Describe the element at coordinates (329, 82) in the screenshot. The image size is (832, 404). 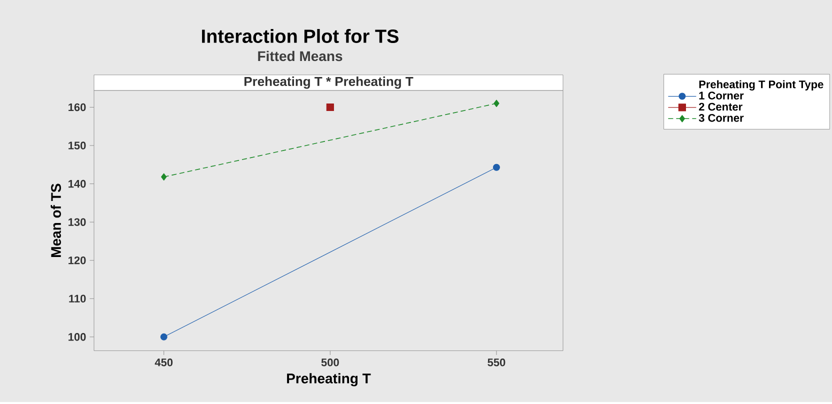
I see `text: Preheating T * Preheating T` at that location.